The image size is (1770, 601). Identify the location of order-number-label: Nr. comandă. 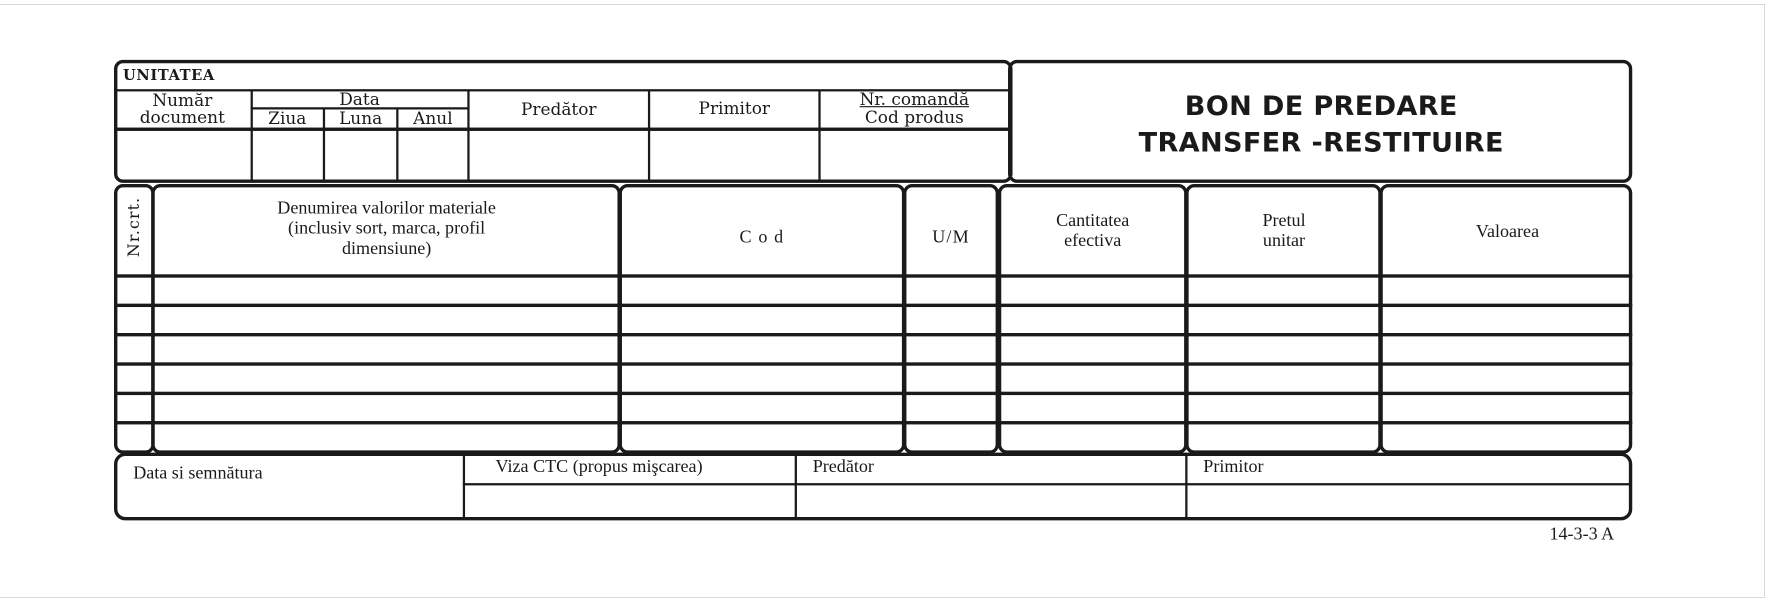
(914, 99).